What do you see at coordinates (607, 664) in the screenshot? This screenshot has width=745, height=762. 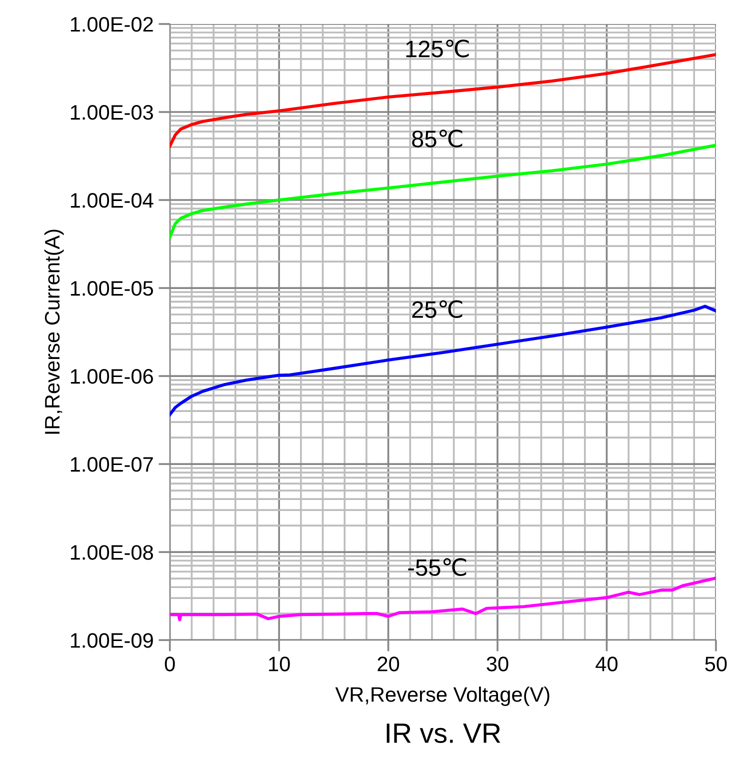 I see `x-tick-label: 40` at bounding box center [607, 664].